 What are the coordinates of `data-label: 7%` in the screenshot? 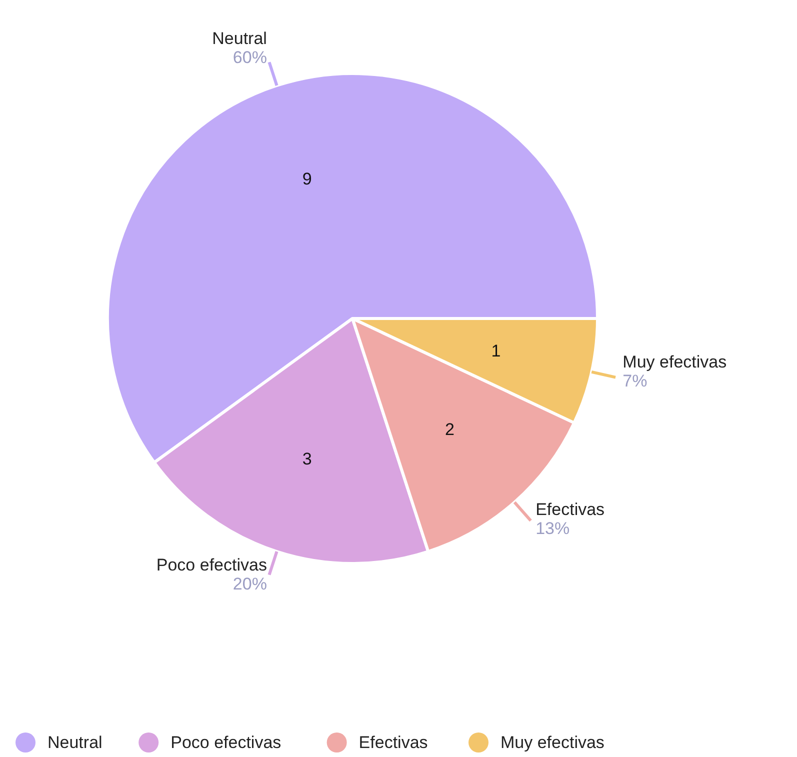 It's located at (635, 381).